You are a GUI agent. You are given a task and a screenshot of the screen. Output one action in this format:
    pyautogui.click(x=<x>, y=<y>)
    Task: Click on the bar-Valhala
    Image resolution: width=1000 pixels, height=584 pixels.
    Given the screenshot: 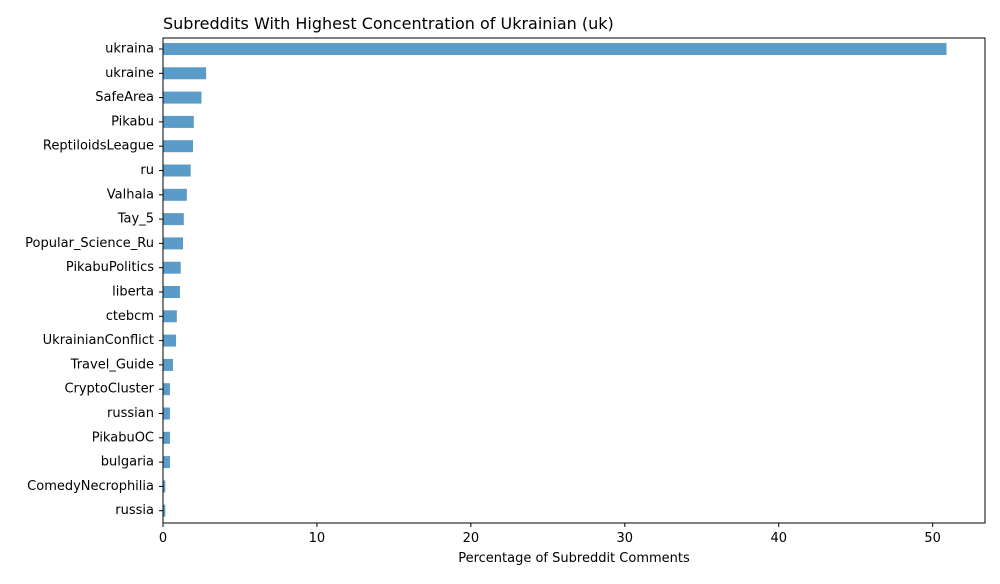 What is the action you would take?
    pyautogui.click(x=175, y=194)
    